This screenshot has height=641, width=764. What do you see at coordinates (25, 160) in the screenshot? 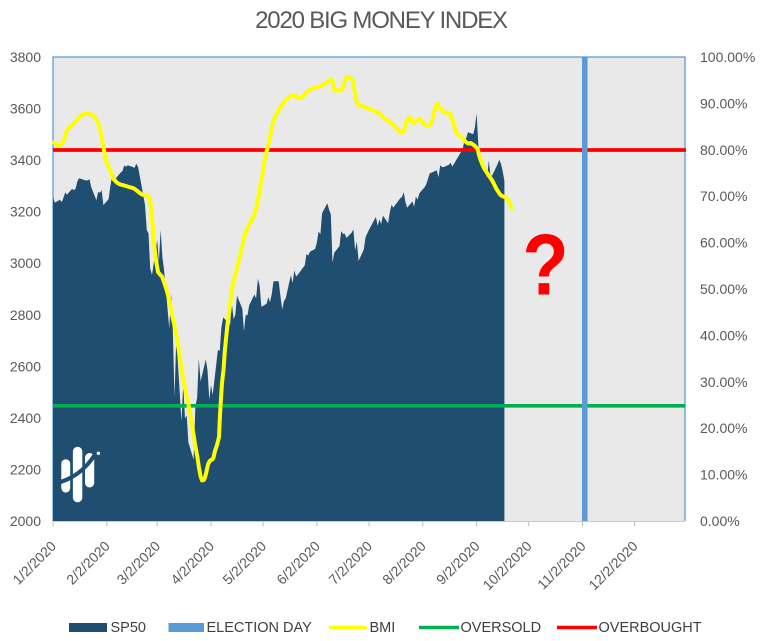
I see `svg-text: 3400` at bounding box center [25, 160].